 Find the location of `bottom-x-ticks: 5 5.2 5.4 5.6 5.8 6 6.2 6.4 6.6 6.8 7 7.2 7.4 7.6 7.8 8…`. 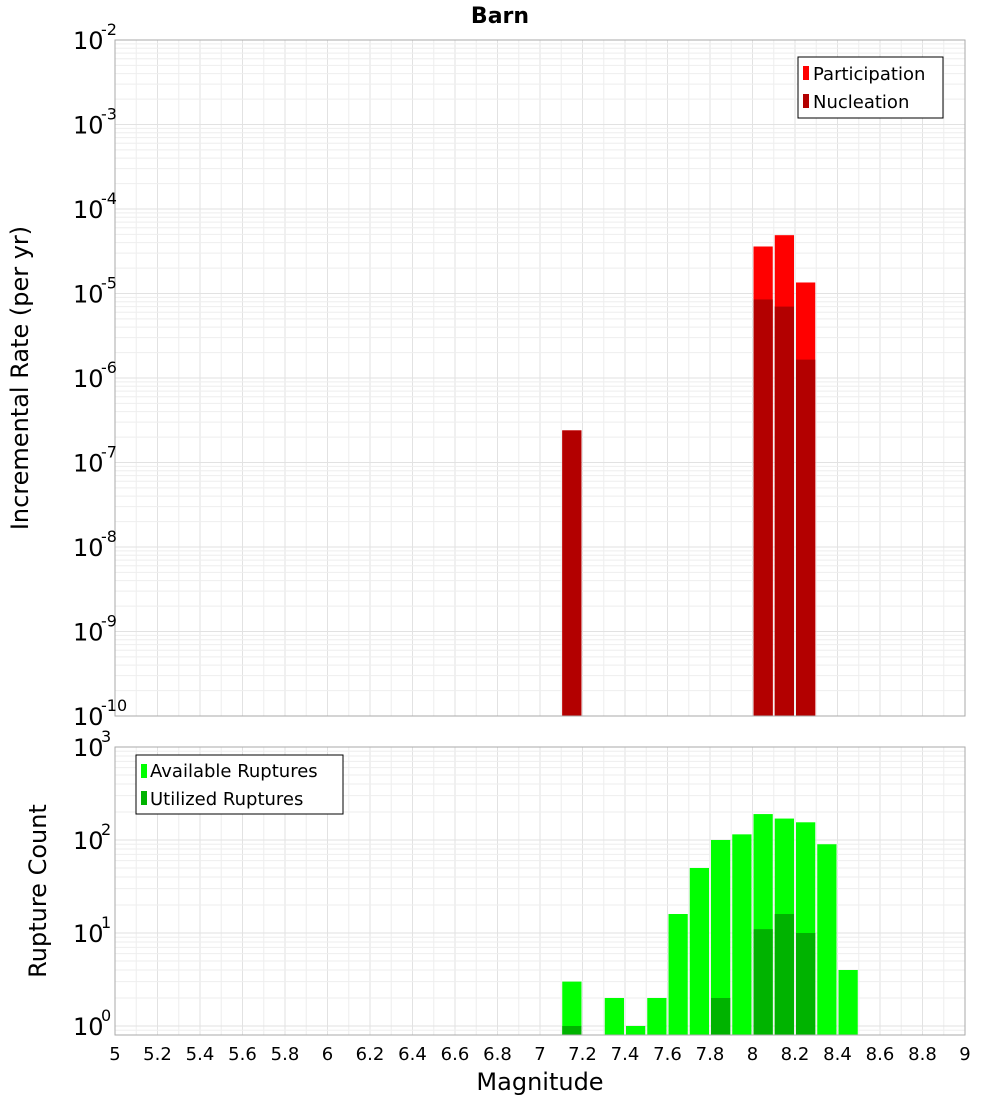

bottom-x-ticks: 5 5.2 5.4 5.6 5.8 6 6.2 6.4 6.6 6.8 7 7.2 7.4 7.6 7.8 8… is located at coordinates (539, 1054).